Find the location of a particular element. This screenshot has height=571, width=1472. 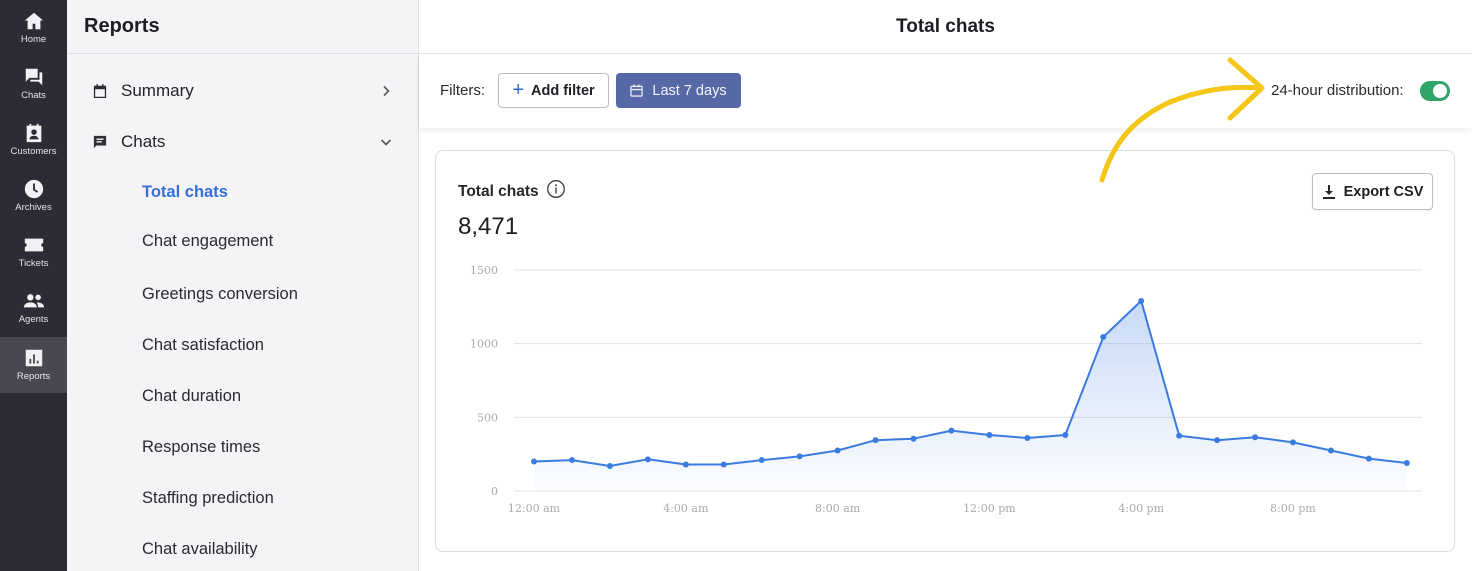

export-csv-label: Export CSV is located at coordinates (1383, 191).